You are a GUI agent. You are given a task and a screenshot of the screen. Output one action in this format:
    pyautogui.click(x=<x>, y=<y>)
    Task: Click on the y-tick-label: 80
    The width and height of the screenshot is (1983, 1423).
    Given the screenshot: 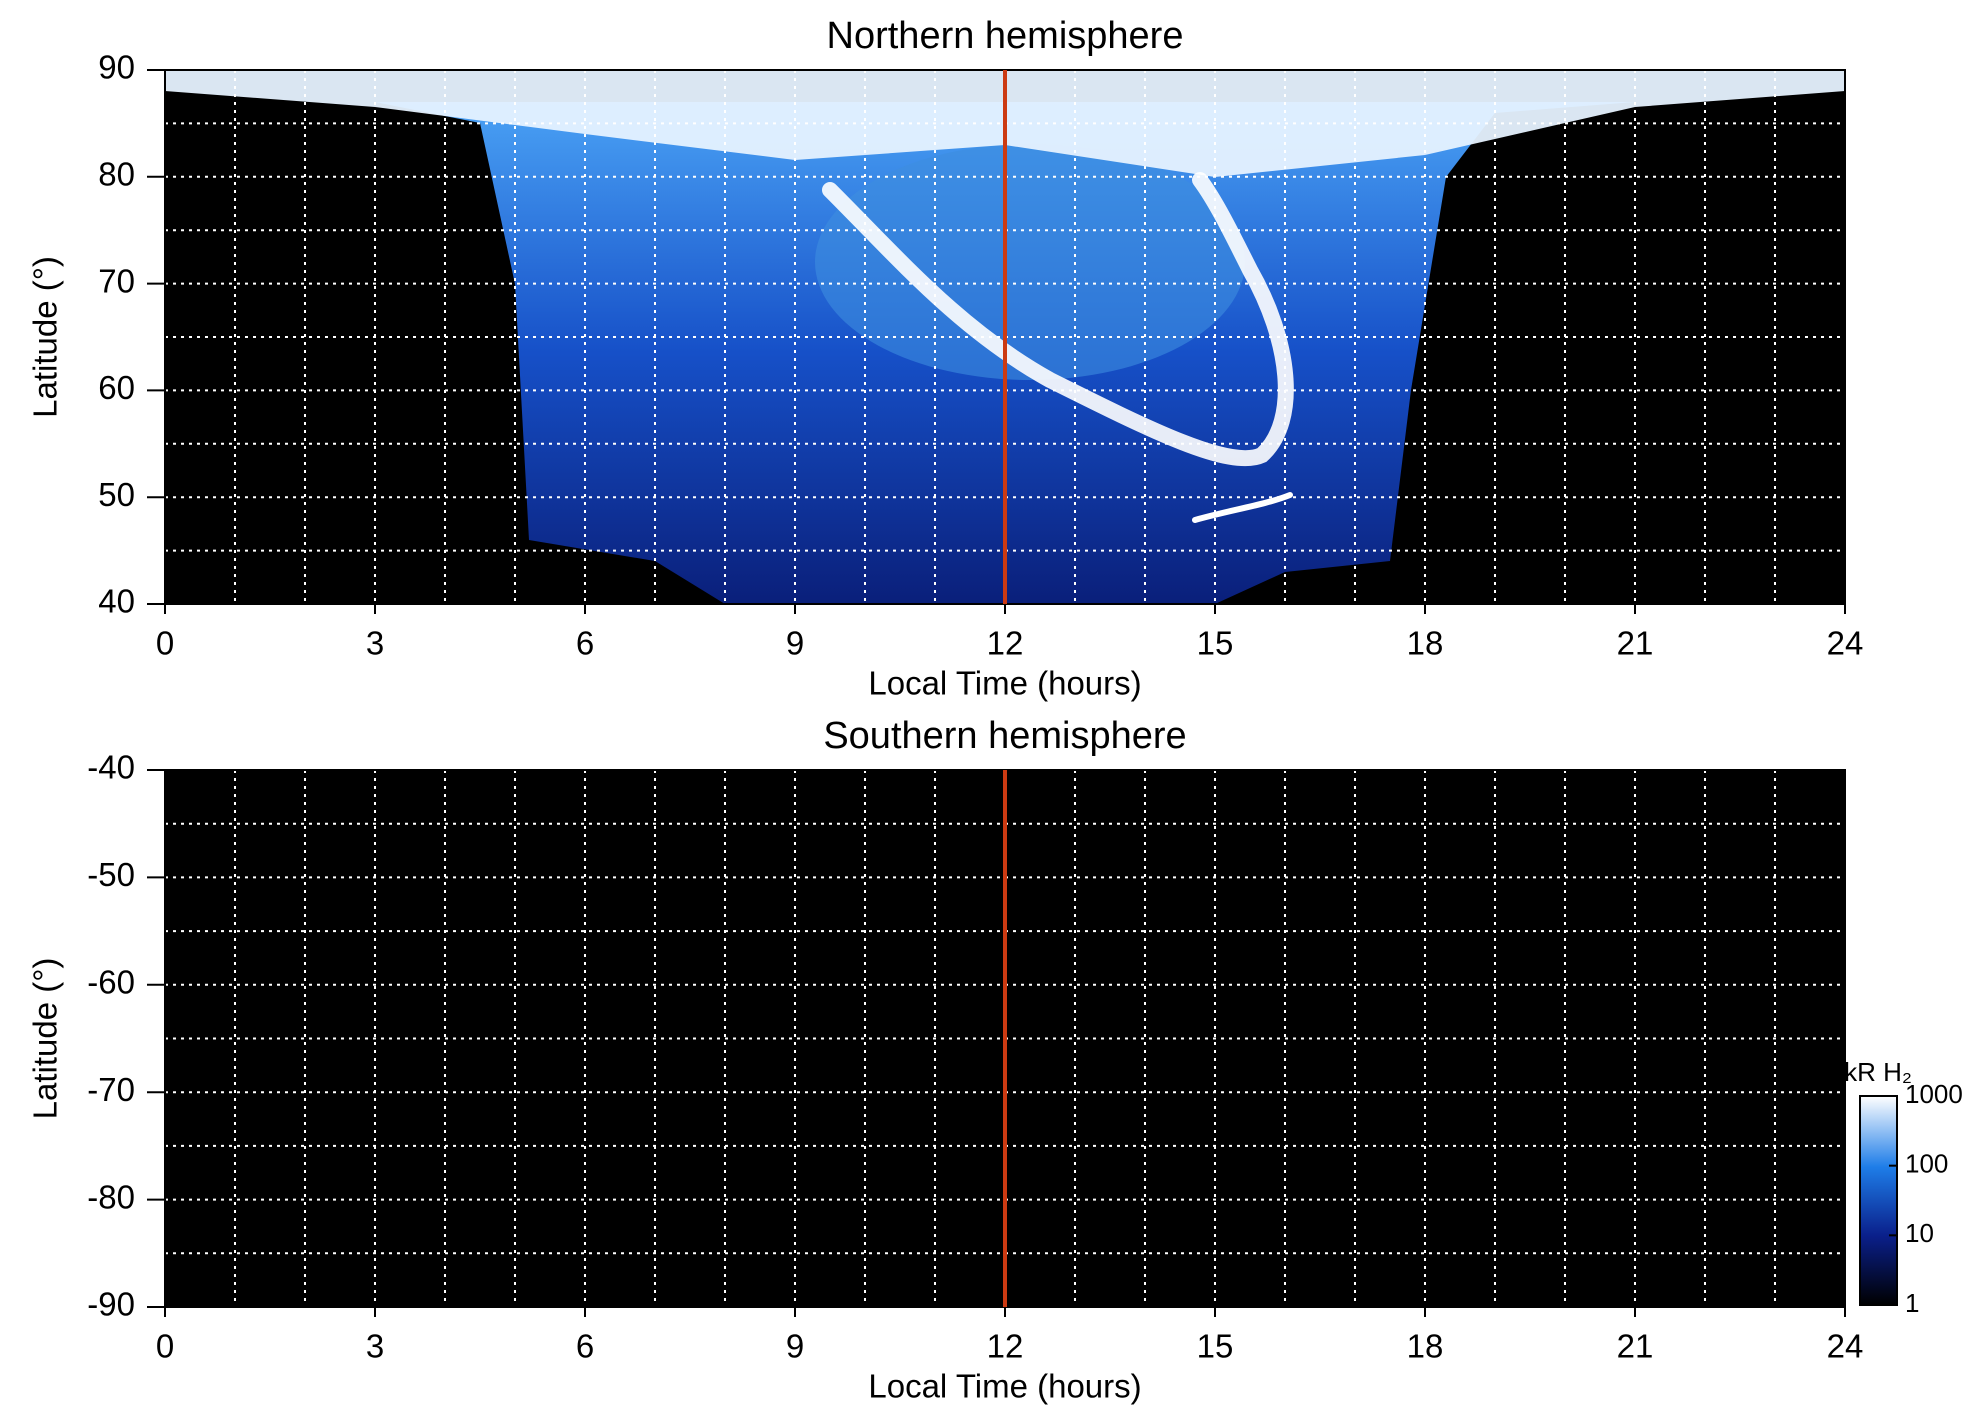 What is the action you would take?
    pyautogui.click(x=116, y=174)
    